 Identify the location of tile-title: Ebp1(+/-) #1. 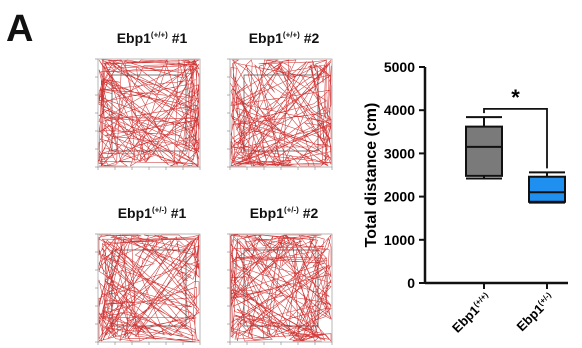
(152, 213).